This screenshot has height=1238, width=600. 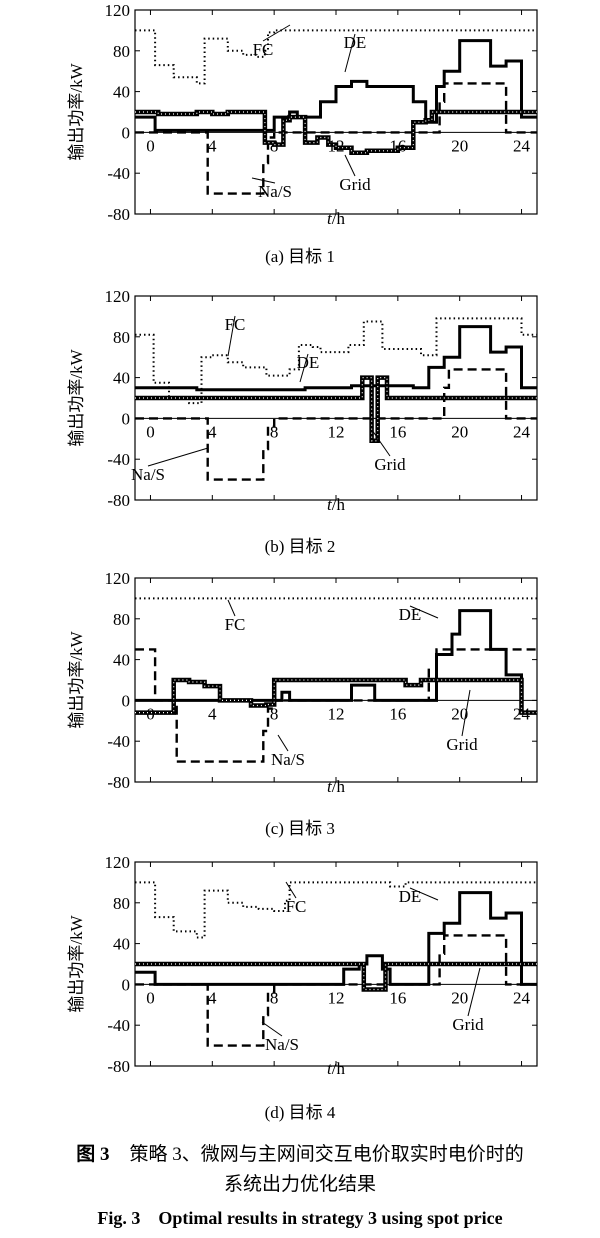 What do you see at coordinates (274, 713) in the screenshot?
I see `x-tick-label: 8` at bounding box center [274, 713].